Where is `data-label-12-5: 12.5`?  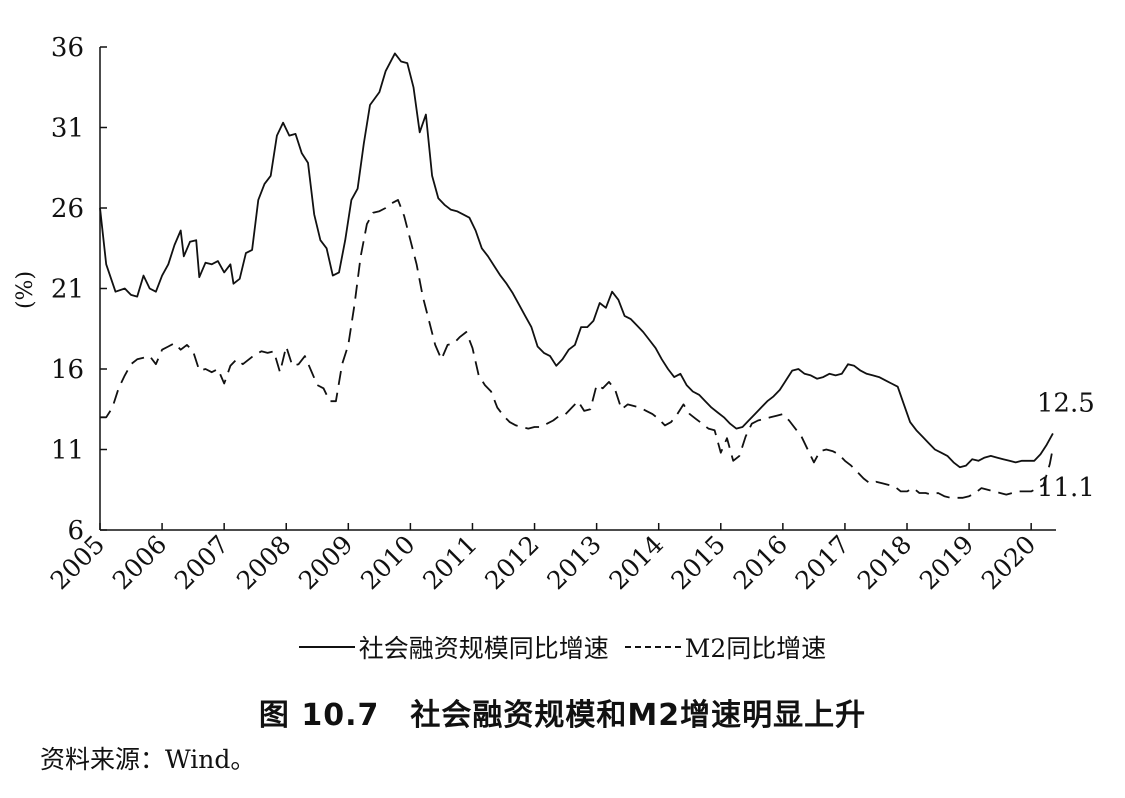 data-label-12-5: 12.5 is located at coordinates (1066, 403).